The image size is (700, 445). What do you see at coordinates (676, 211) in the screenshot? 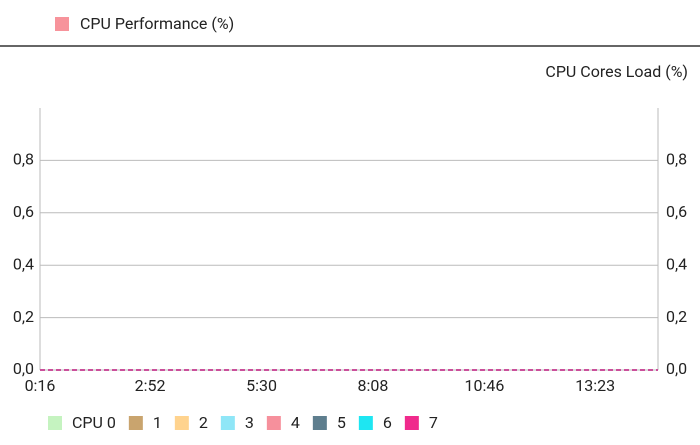
I see `y2-tick-label: 0,6` at bounding box center [676, 211].